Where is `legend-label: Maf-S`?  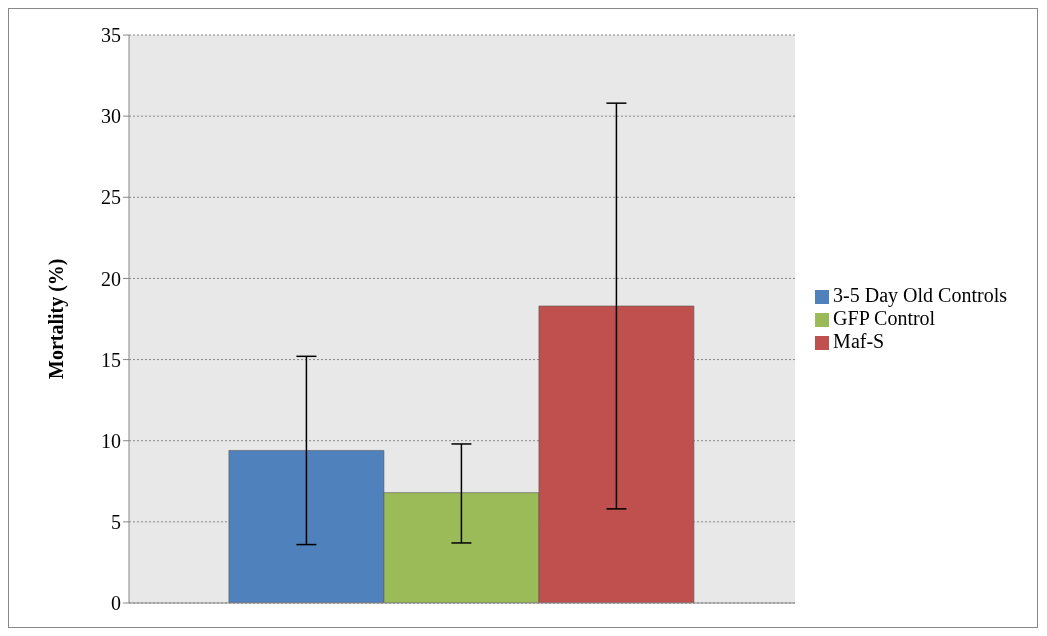 legend-label: Maf-S is located at coordinates (859, 340).